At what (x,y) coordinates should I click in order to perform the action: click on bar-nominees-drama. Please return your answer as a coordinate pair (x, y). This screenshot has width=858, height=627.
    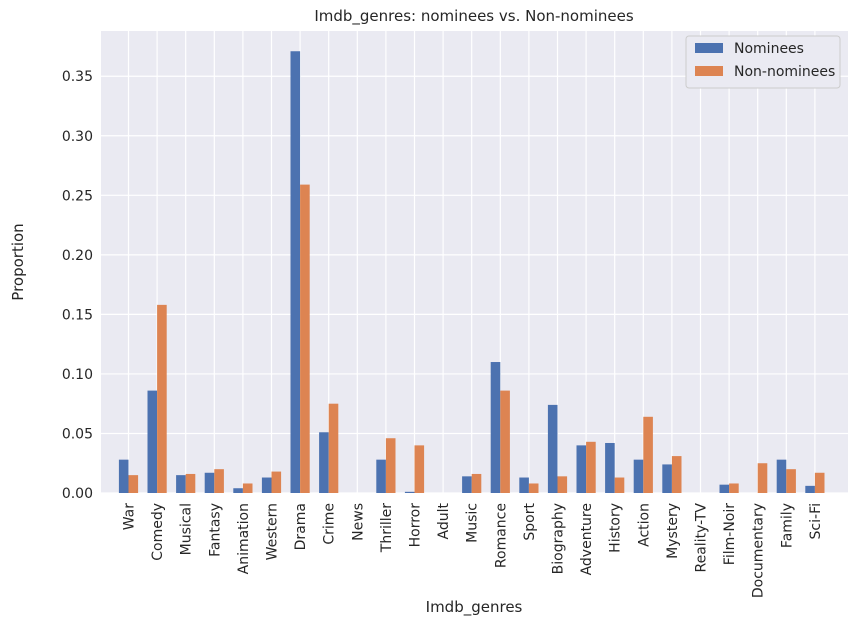
    Looking at the image, I should click on (295, 272).